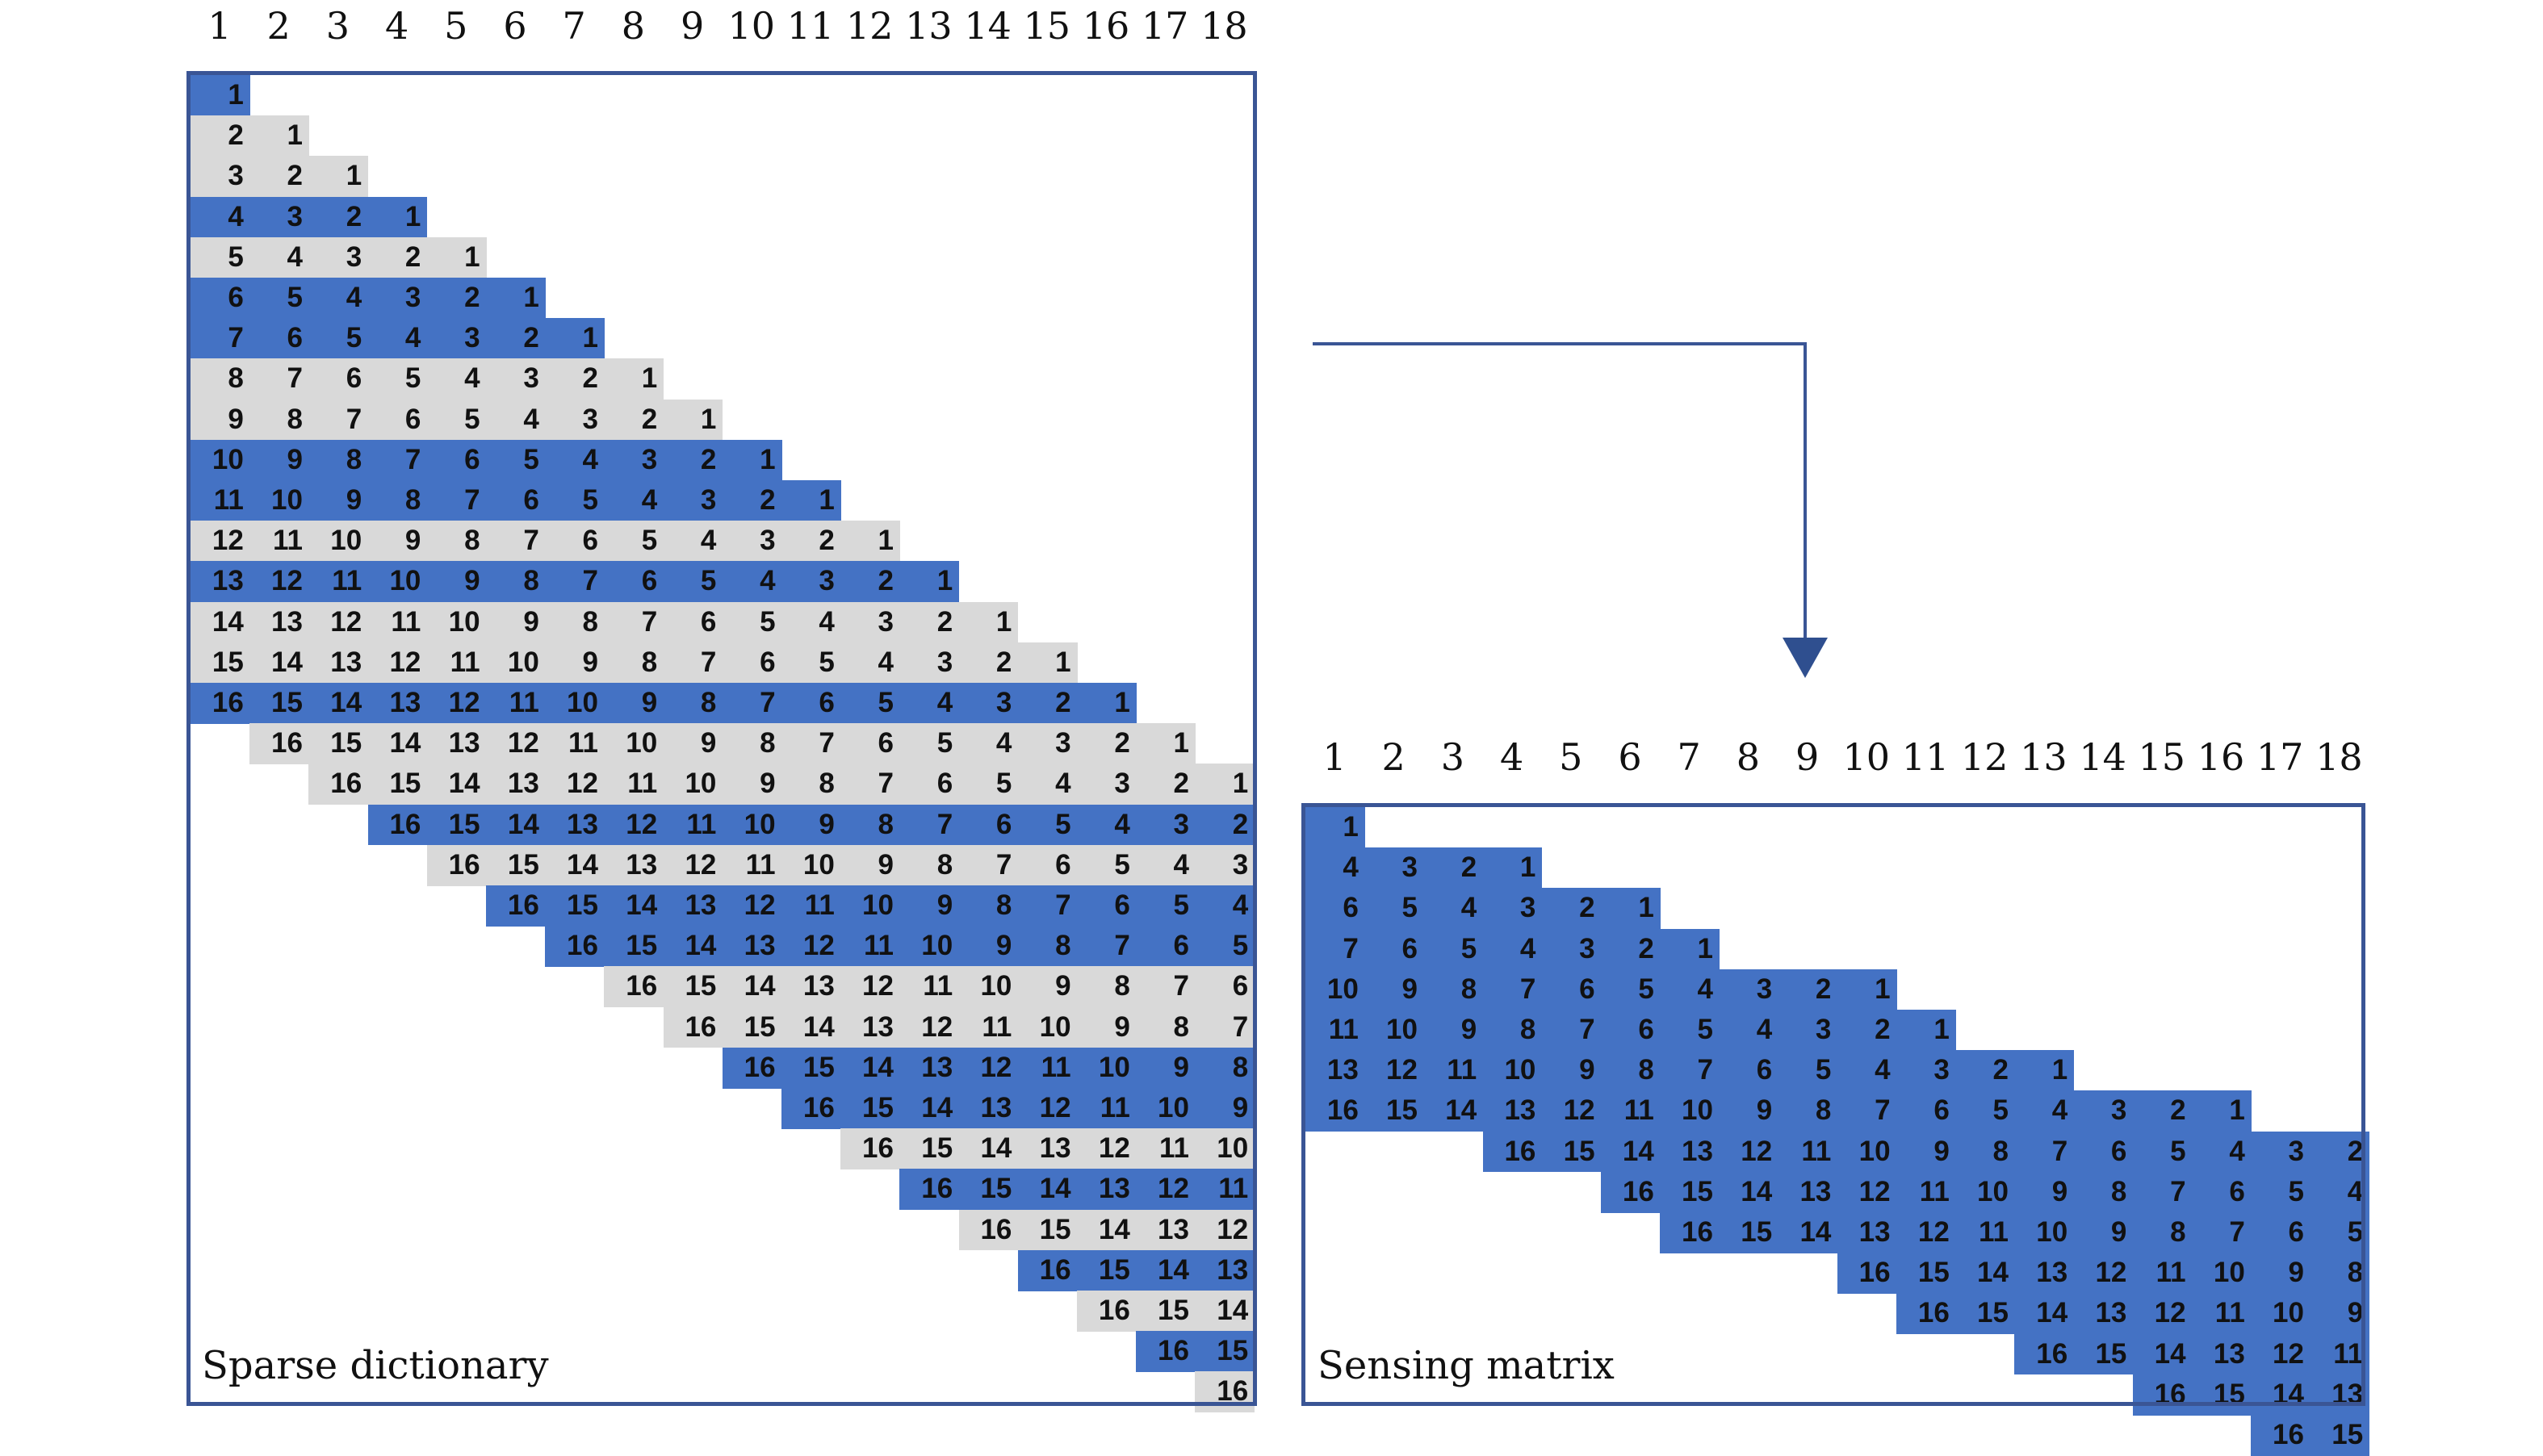 Image resolution: width=2543 pixels, height=1456 pixels. What do you see at coordinates (693, 906) in the screenshot?
I see `selected-cell: 13` at bounding box center [693, 906].